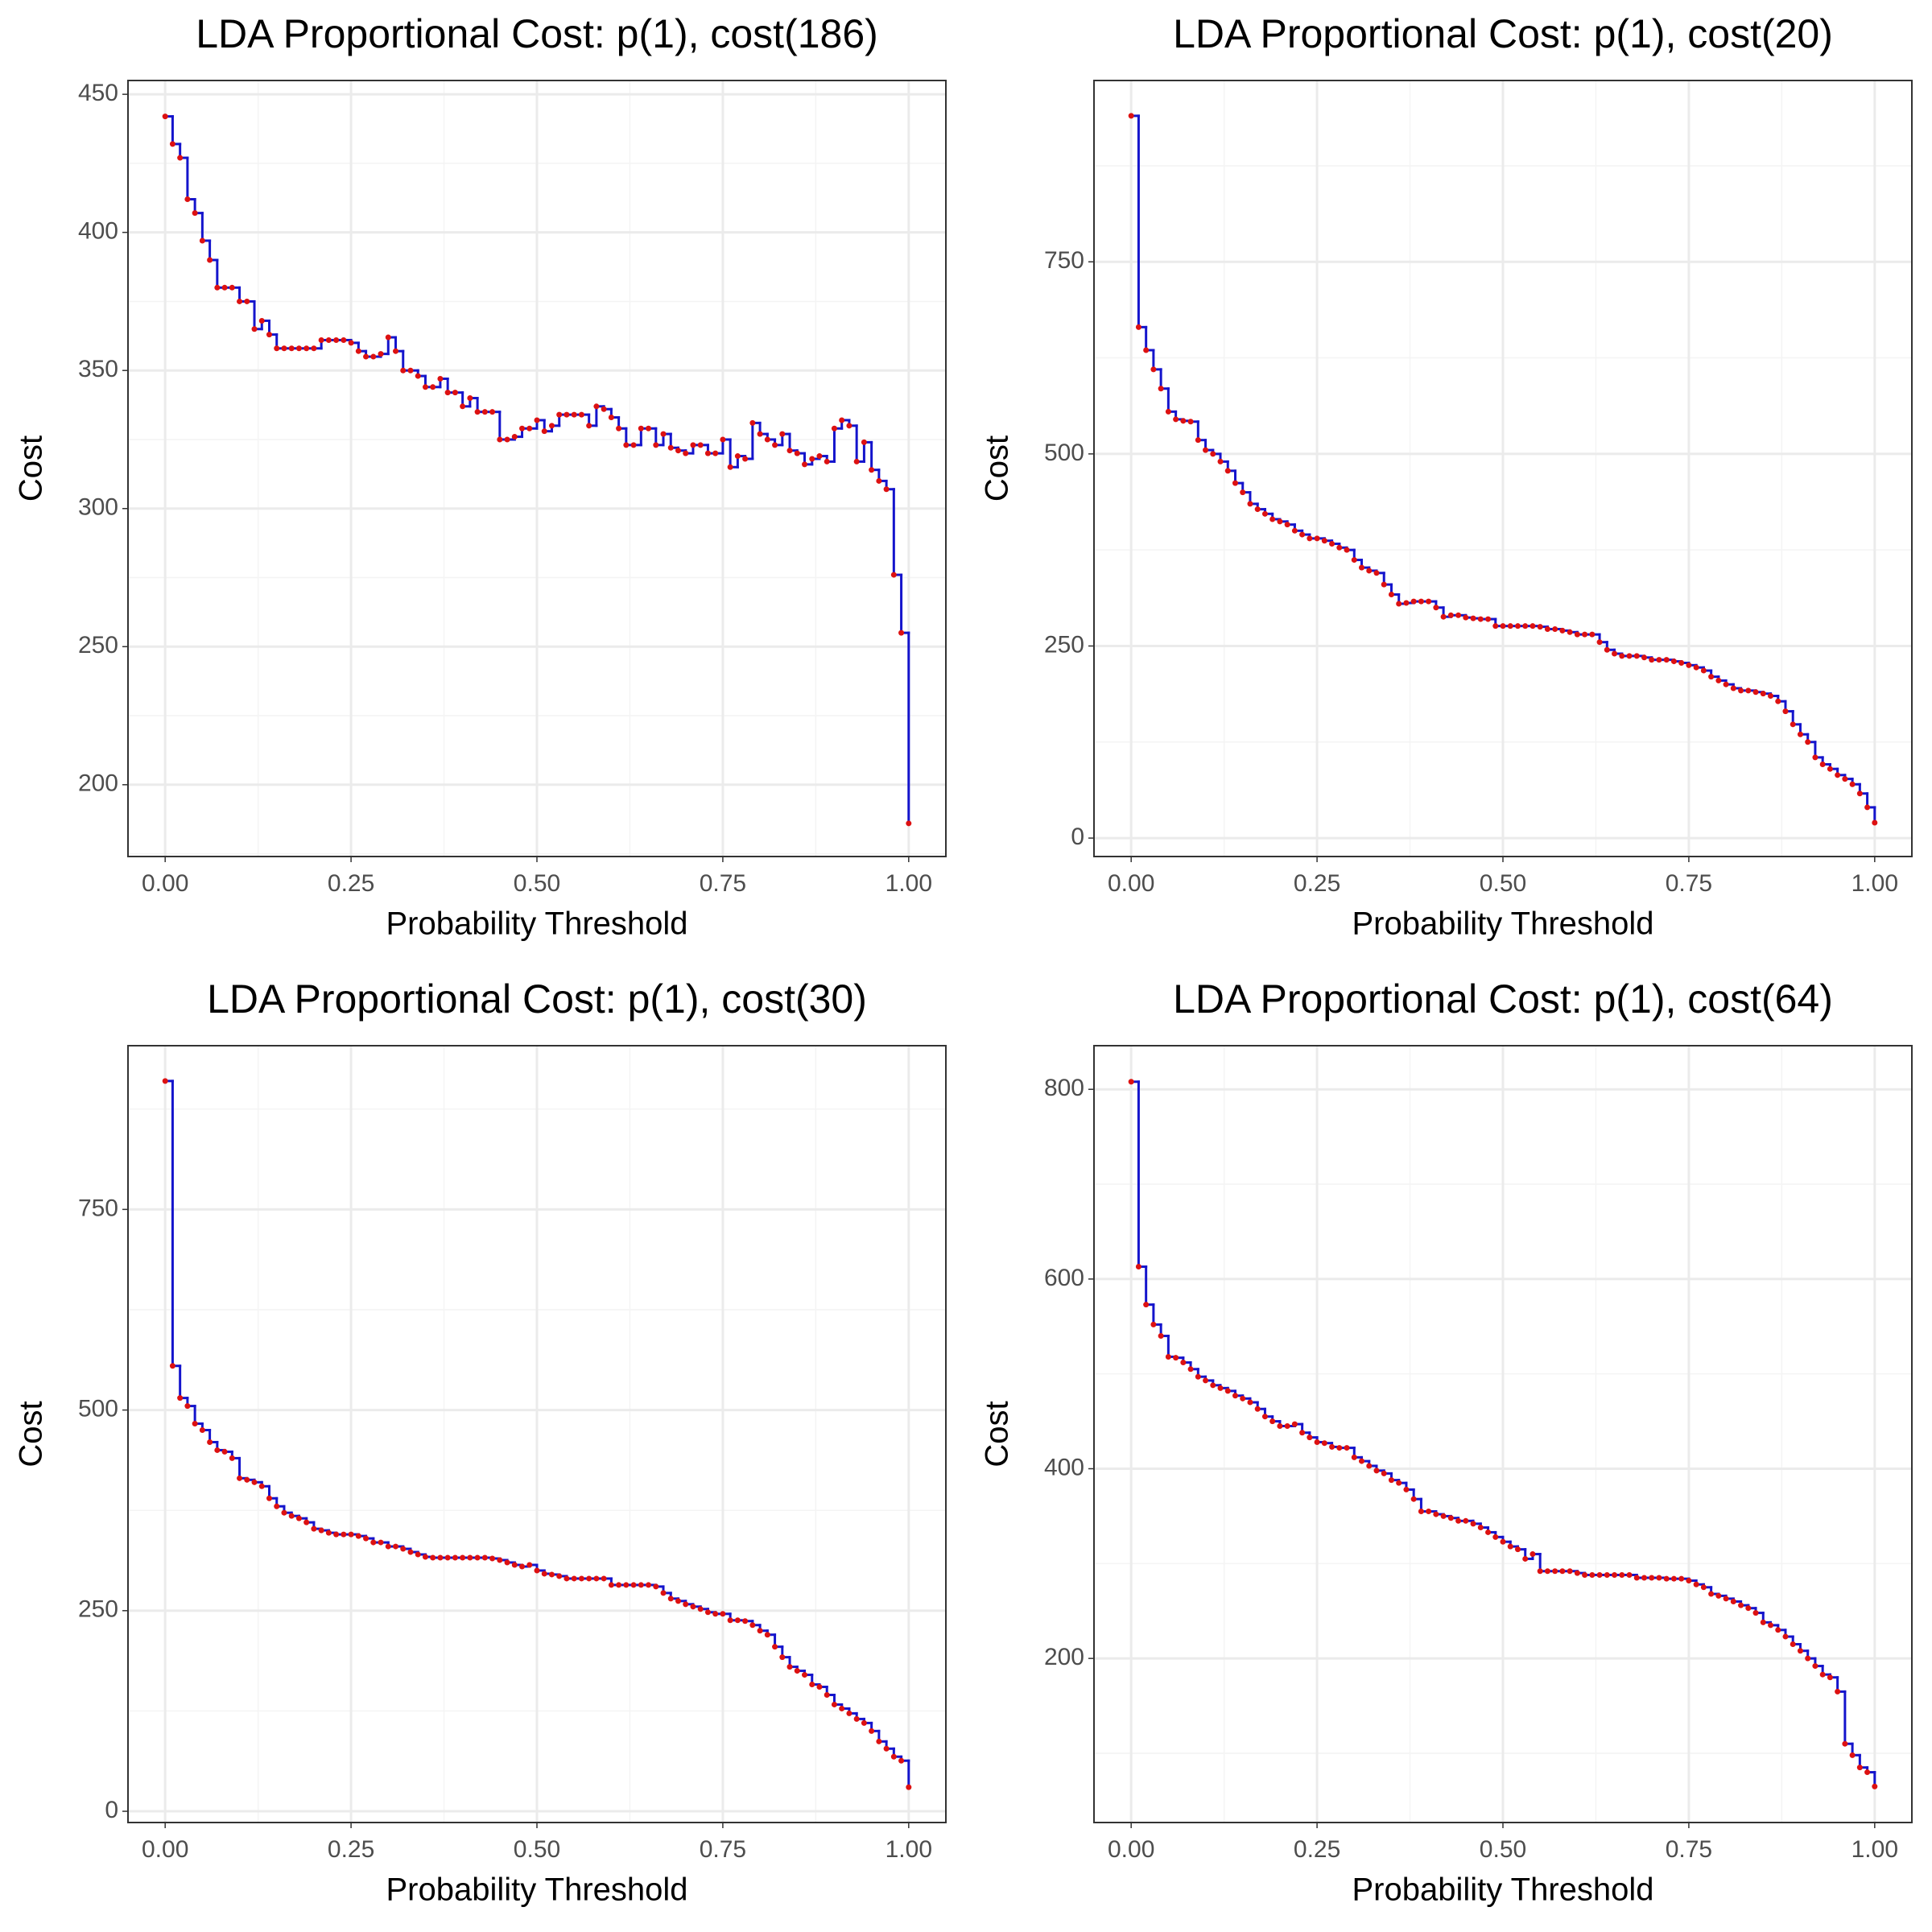 This screenshot has width=1932, height=1932. I want to click on x-tick-label: 0.50, so click(1503, 884).